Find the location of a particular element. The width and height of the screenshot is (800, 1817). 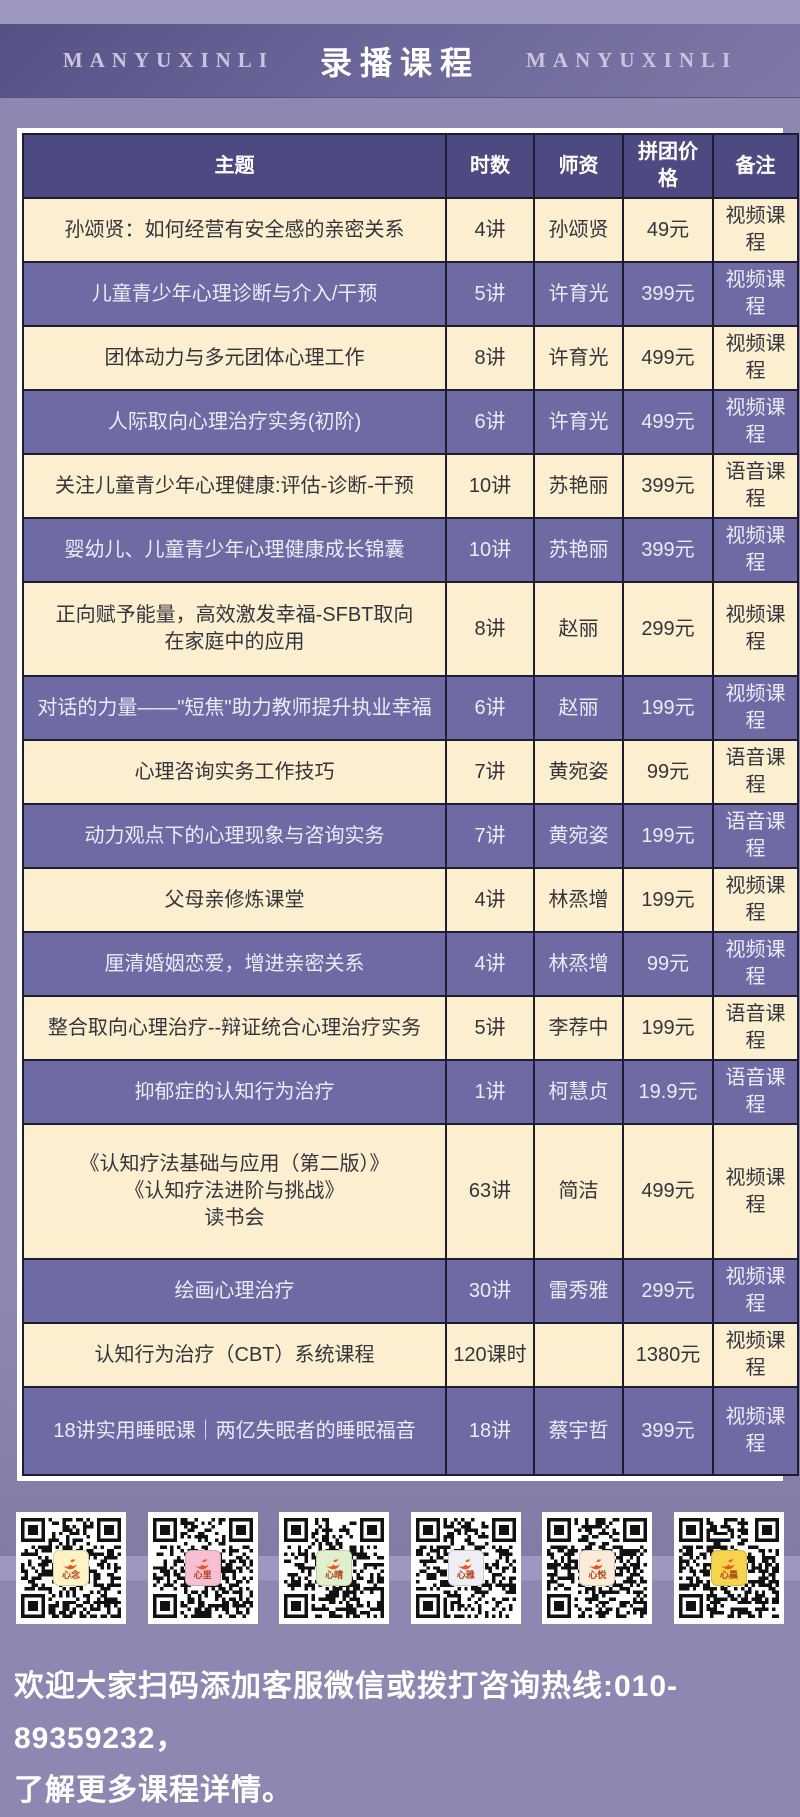

table-row: 动力观点下的心理现象与咨询实务 7讲 黄宛姿 199元 语音课程 is located at coordinates (410, 836).